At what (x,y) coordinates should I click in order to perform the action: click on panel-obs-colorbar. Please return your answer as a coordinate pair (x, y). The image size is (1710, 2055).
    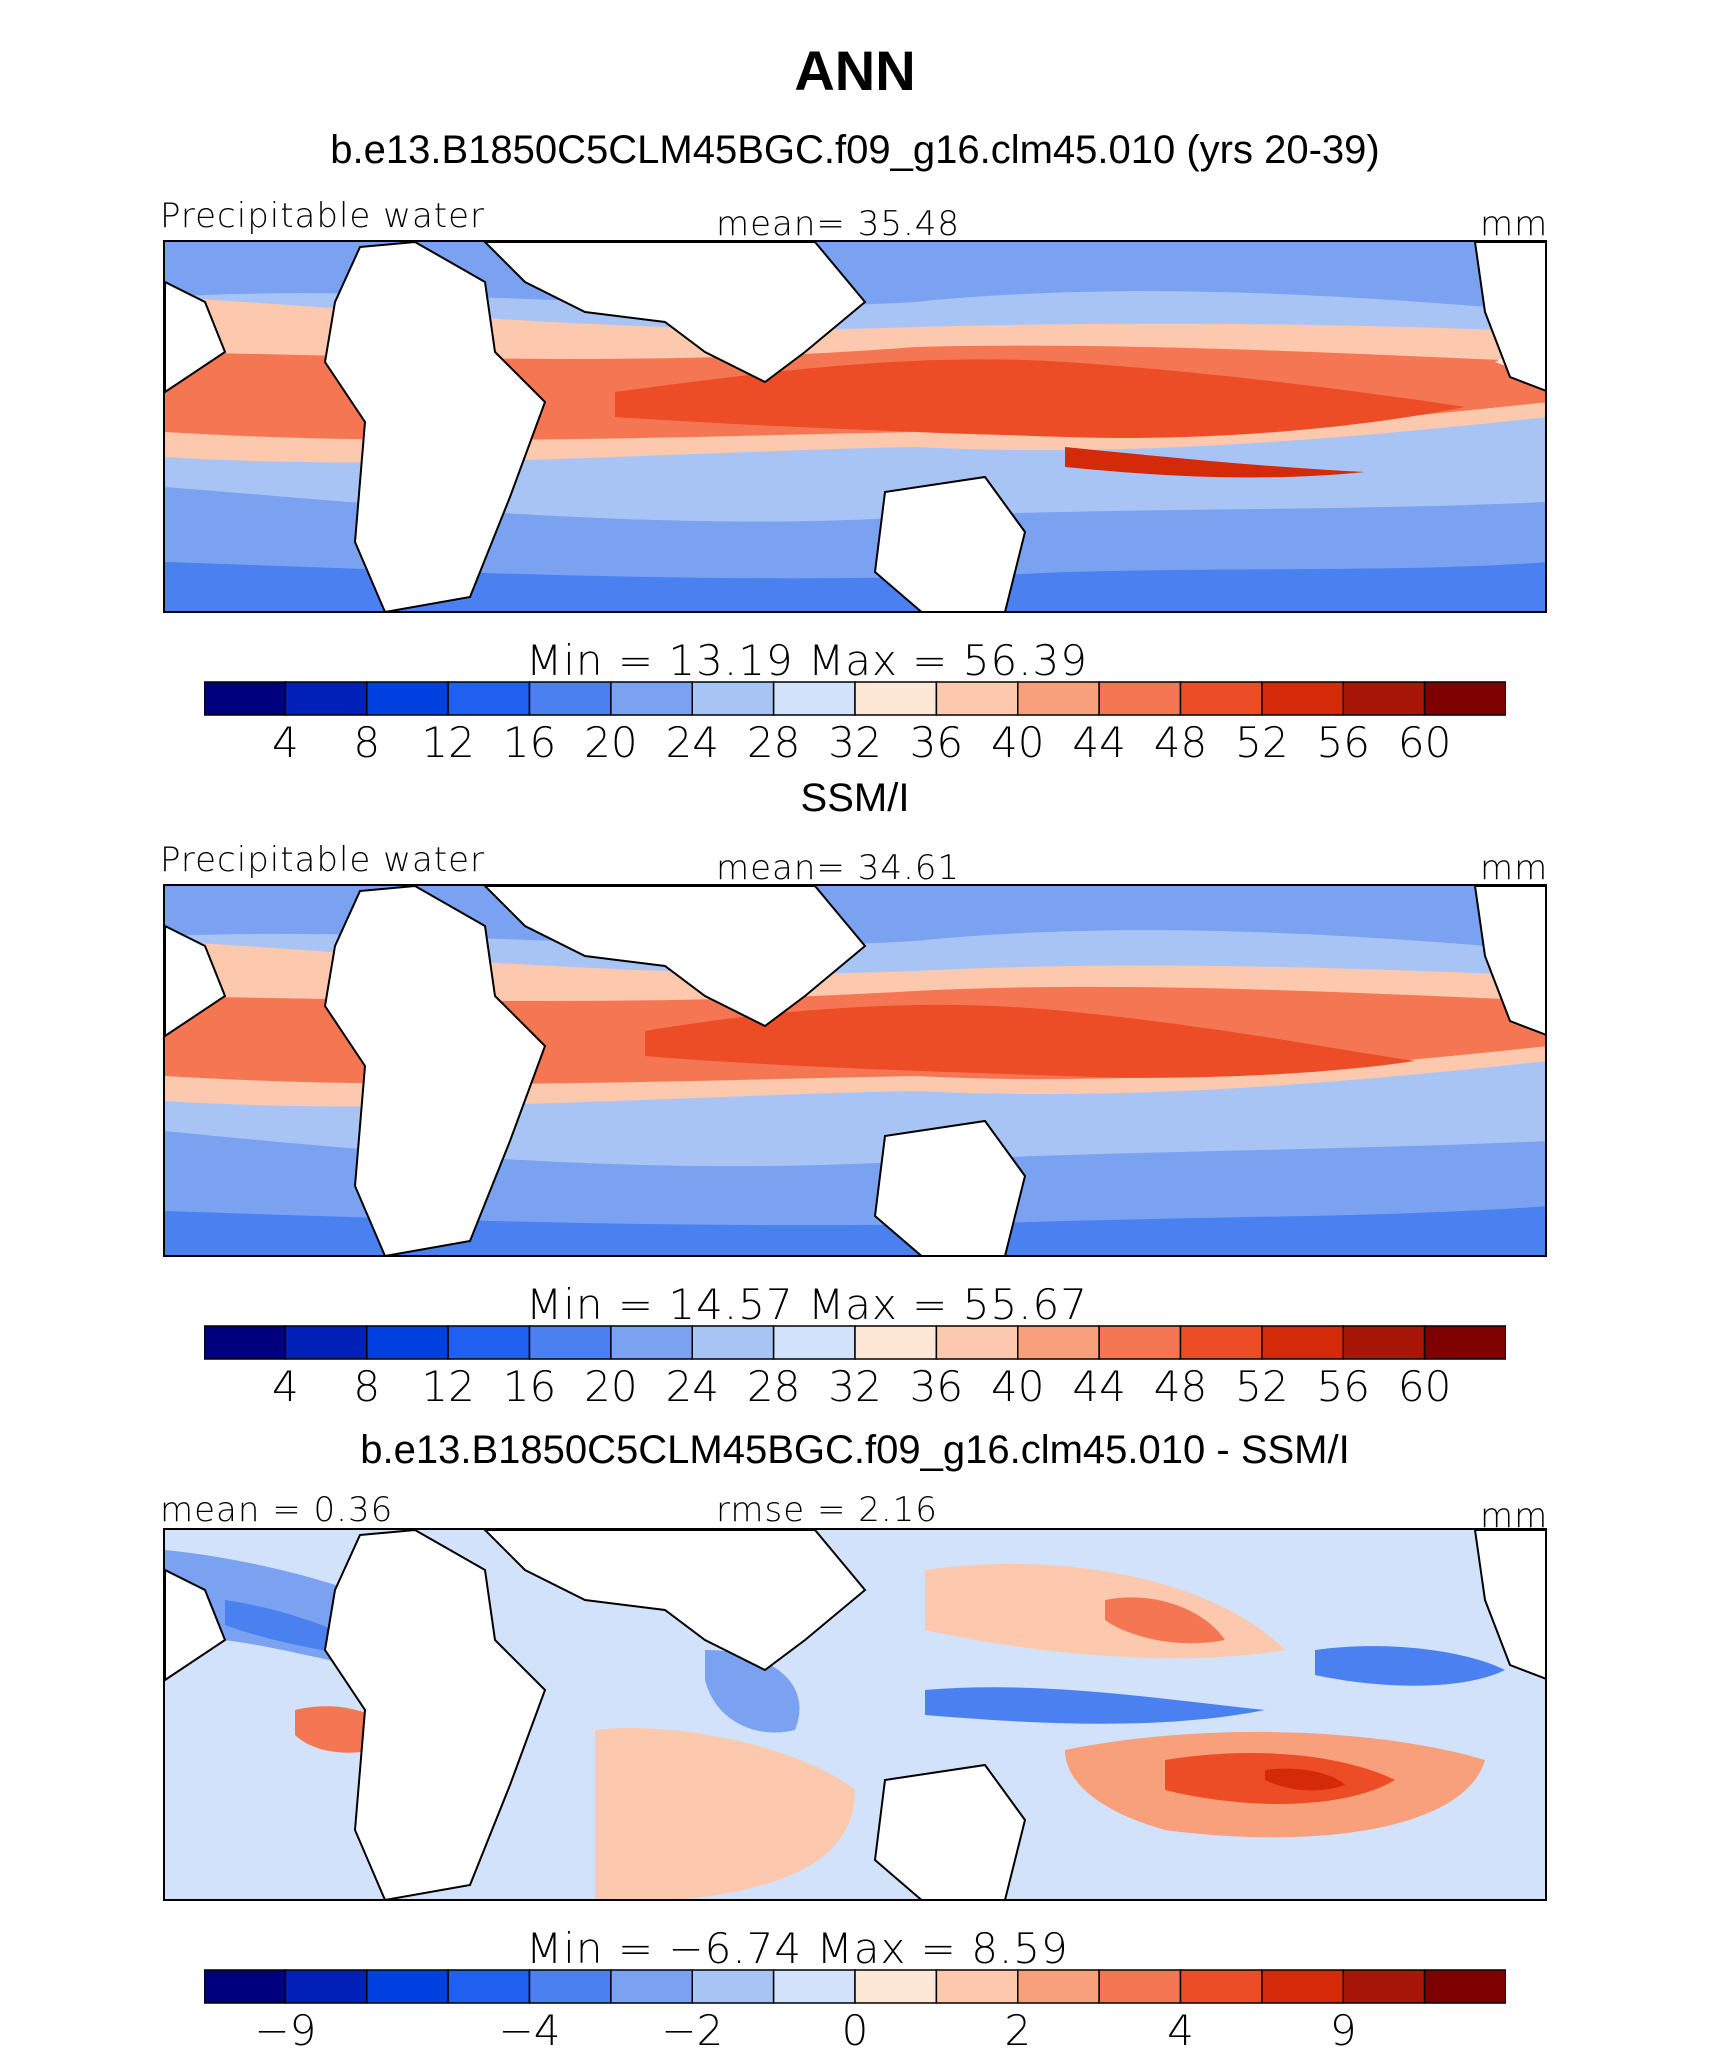
    Looking at the image, I should click on (855, 1342).